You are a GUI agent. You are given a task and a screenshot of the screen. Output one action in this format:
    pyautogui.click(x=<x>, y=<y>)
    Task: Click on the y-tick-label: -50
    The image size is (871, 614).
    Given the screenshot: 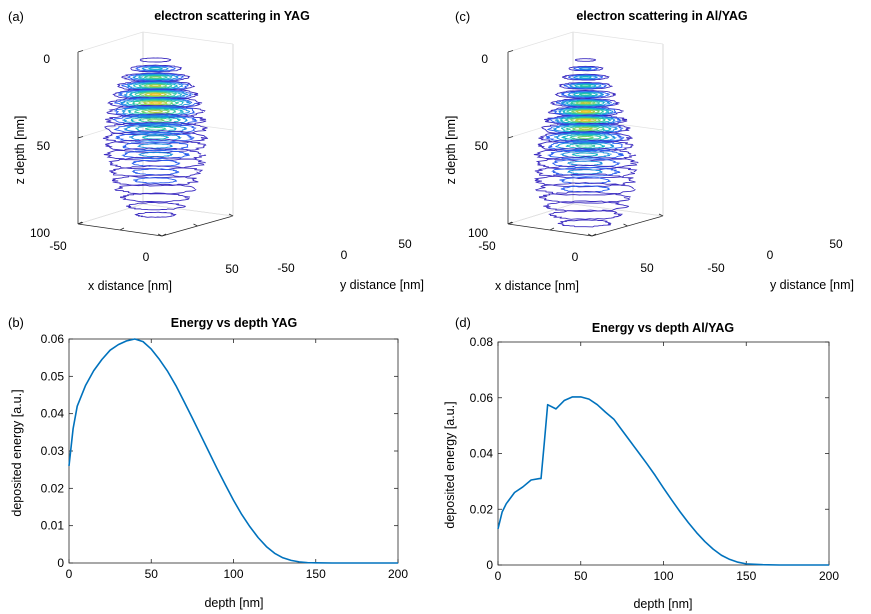 What is the action you would take?
    pyautogui.click(x=716, y=268)
    